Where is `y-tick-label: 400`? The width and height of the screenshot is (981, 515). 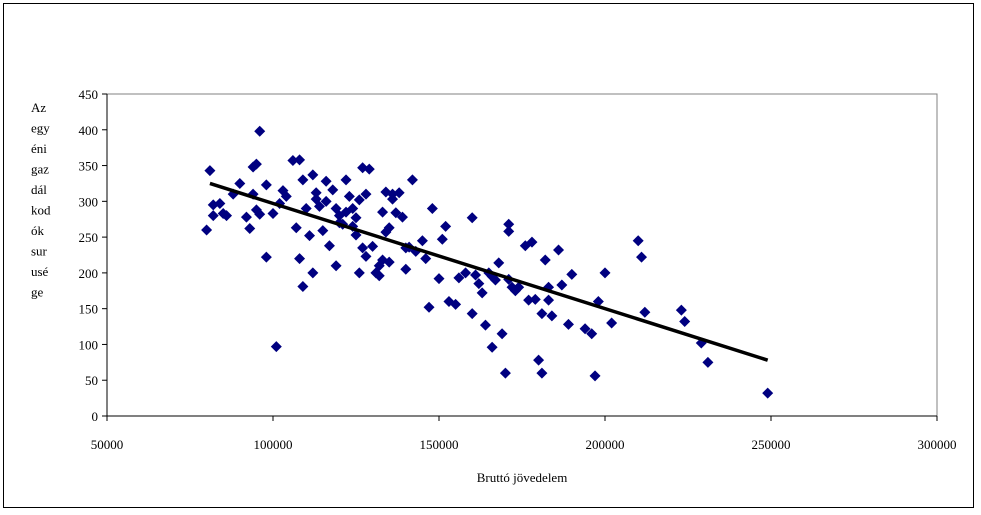
y-tick-label: 400 is located at coordinates (89, 130).